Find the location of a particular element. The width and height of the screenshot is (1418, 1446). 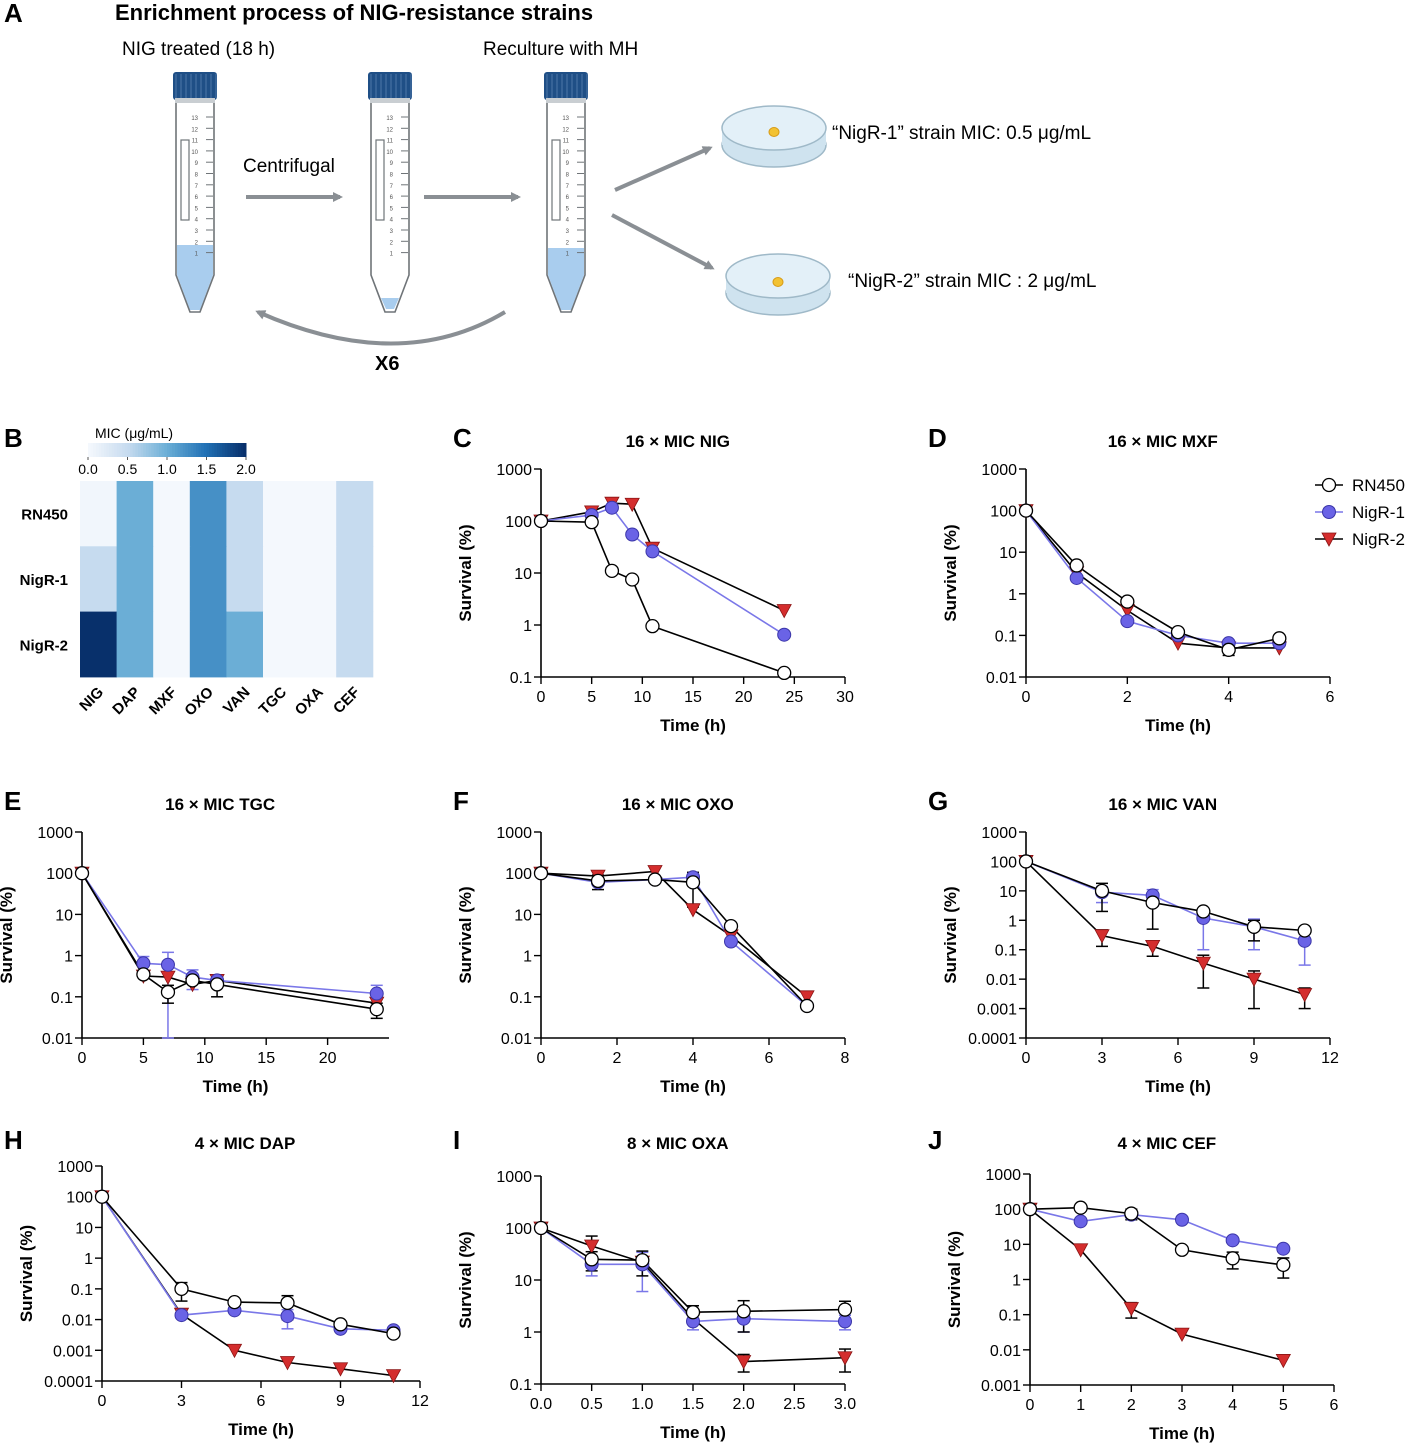

heatmap-col-label: OXA is located at coordinates (309, 701).